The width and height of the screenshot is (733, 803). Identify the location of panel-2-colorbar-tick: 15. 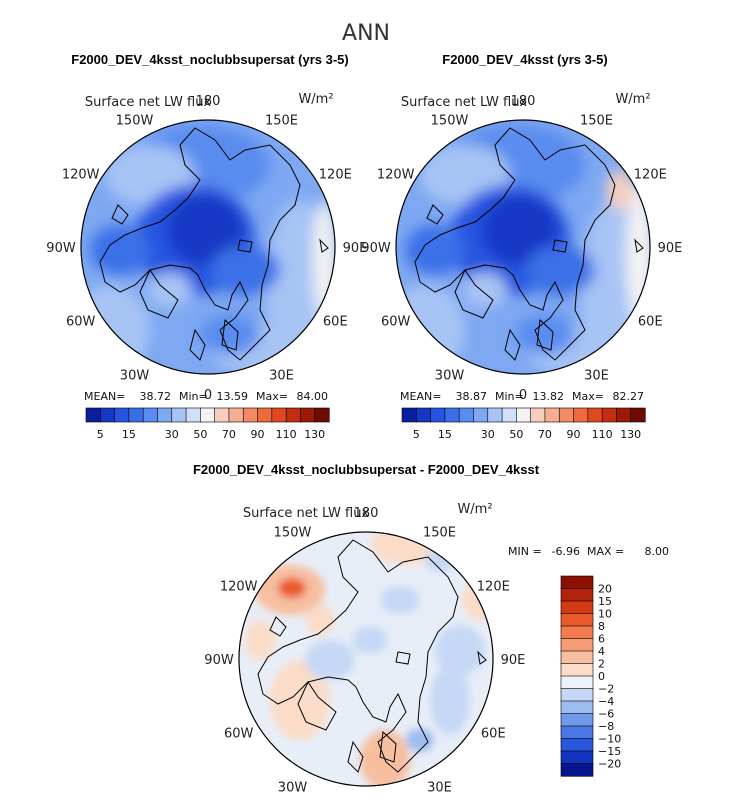
(445, 434).